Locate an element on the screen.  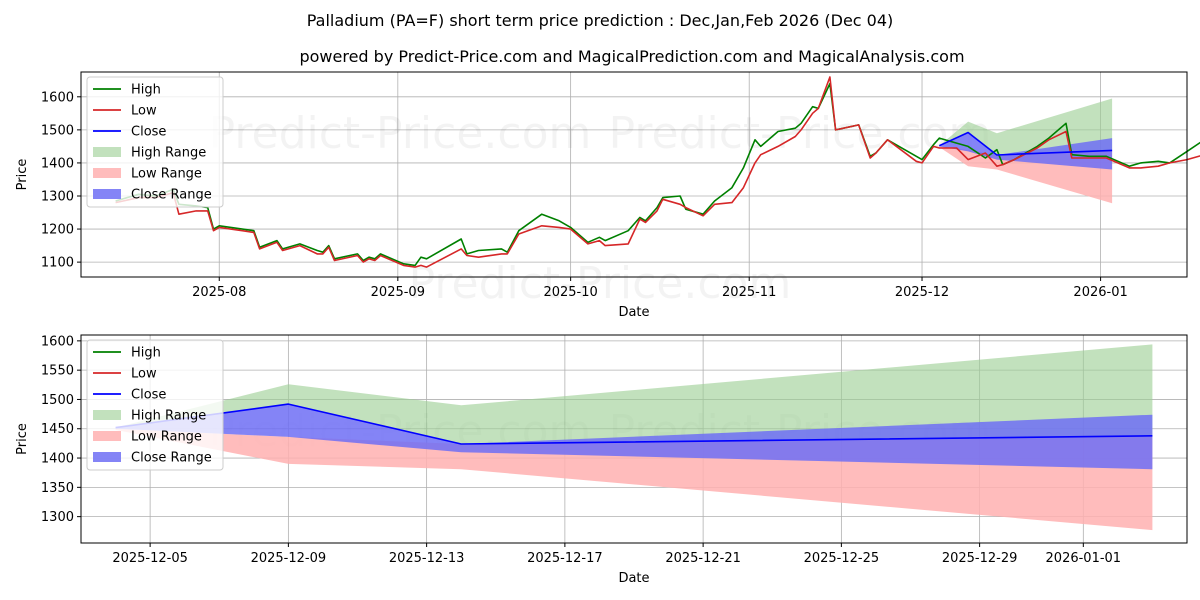
x-tick-label: 2025-11 is located at coordinates (749, 292).